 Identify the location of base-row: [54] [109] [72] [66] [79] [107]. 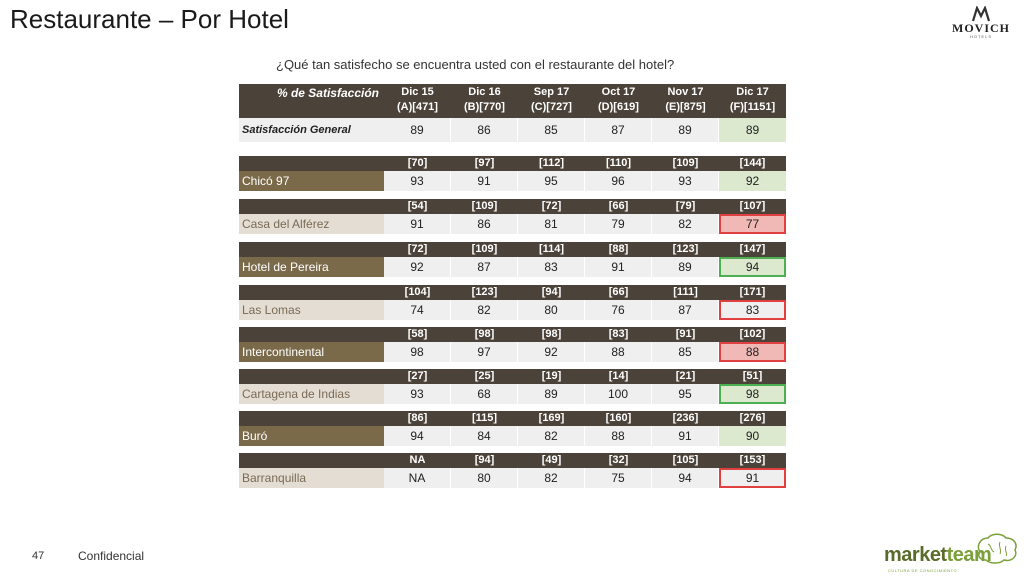
(512, 206).